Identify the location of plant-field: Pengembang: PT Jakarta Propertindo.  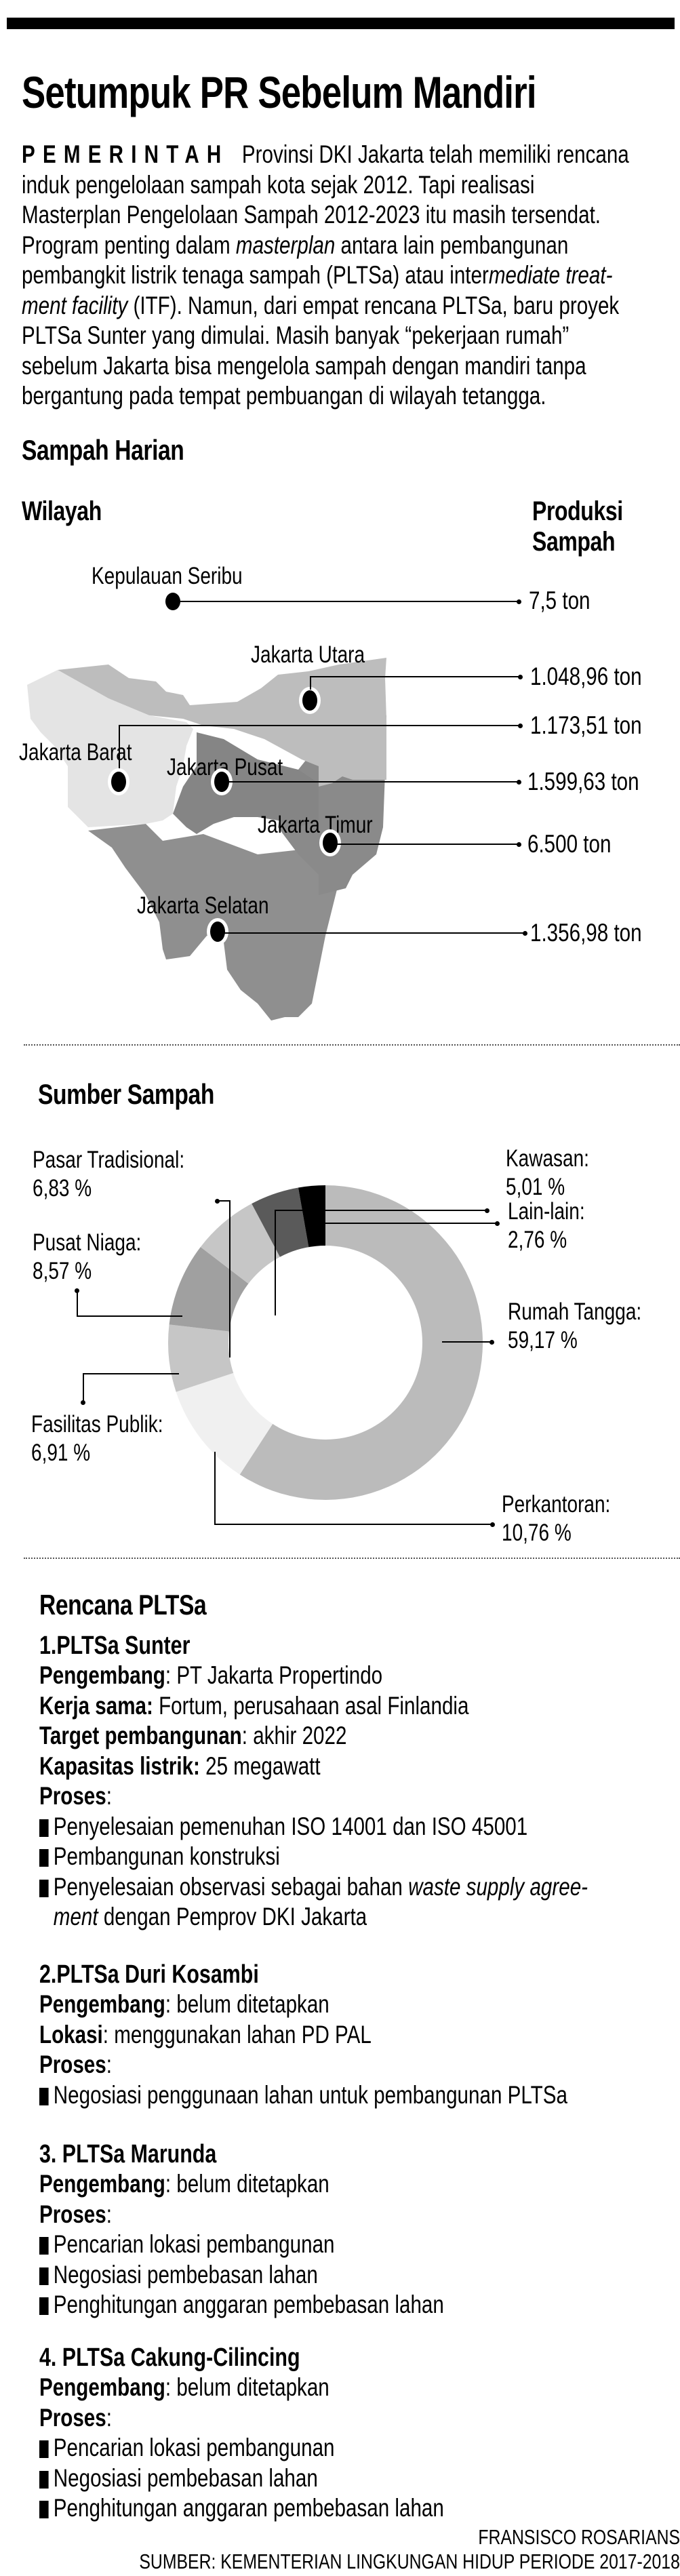
(211, 1675).